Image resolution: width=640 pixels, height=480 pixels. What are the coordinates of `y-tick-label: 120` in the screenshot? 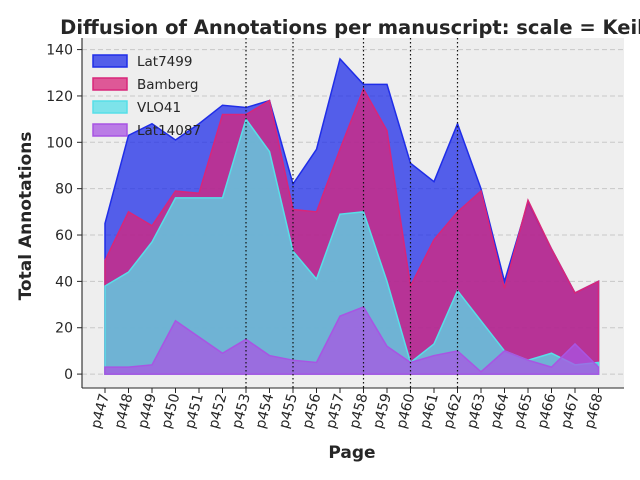 It's located at (59, 97).